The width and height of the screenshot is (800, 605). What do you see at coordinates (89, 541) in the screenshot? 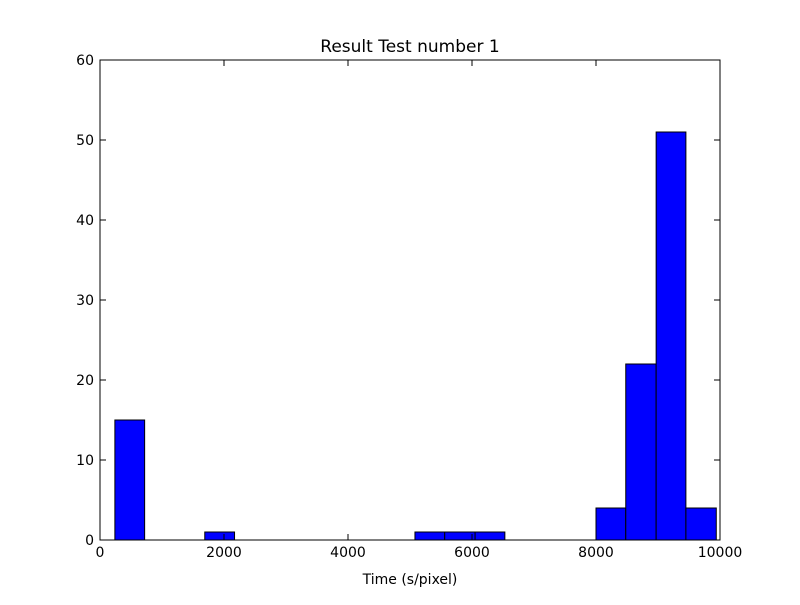
I see `y-tick-label: 0` at bounding box center [89, 541].